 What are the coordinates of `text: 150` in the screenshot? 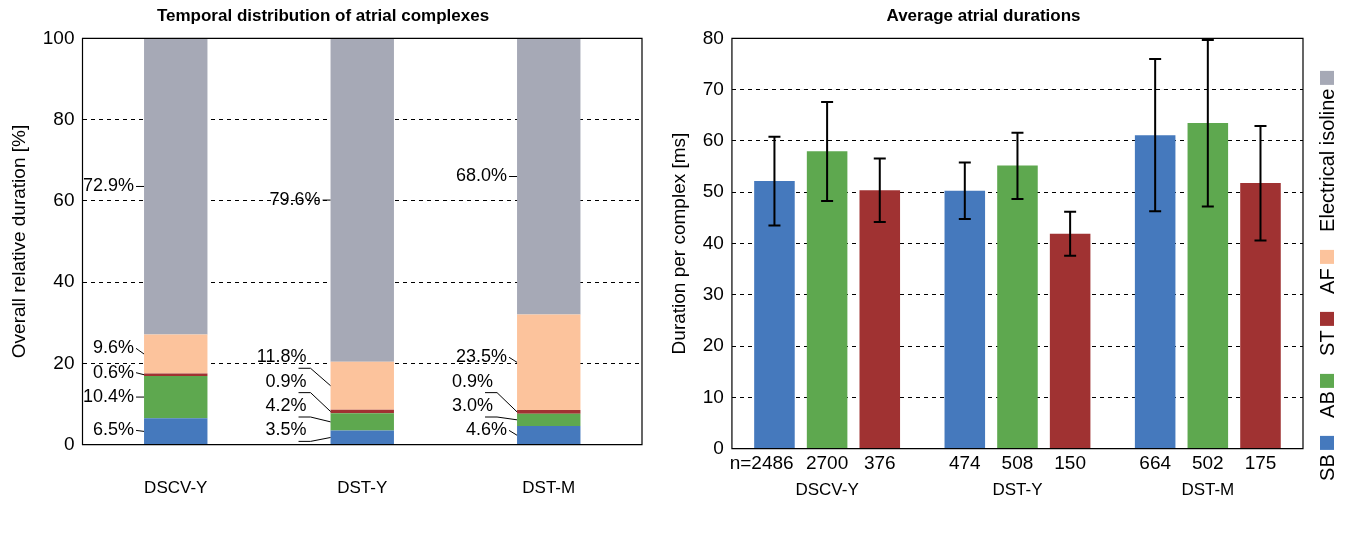 It's located at (1070, 463).